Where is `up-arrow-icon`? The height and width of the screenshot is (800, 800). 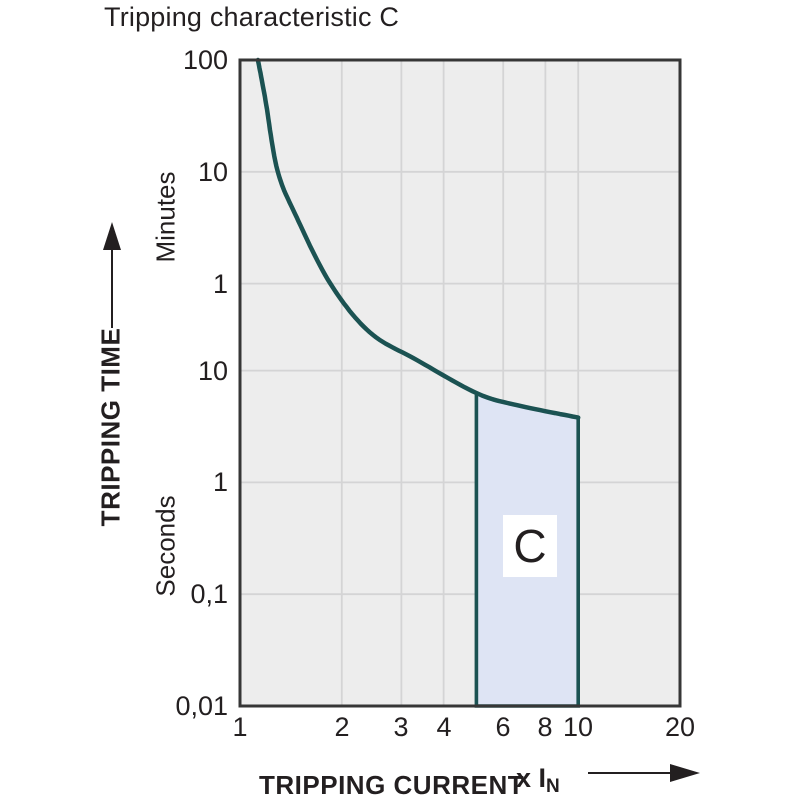
up-arrow-icon is located at coordinates (112, 275).